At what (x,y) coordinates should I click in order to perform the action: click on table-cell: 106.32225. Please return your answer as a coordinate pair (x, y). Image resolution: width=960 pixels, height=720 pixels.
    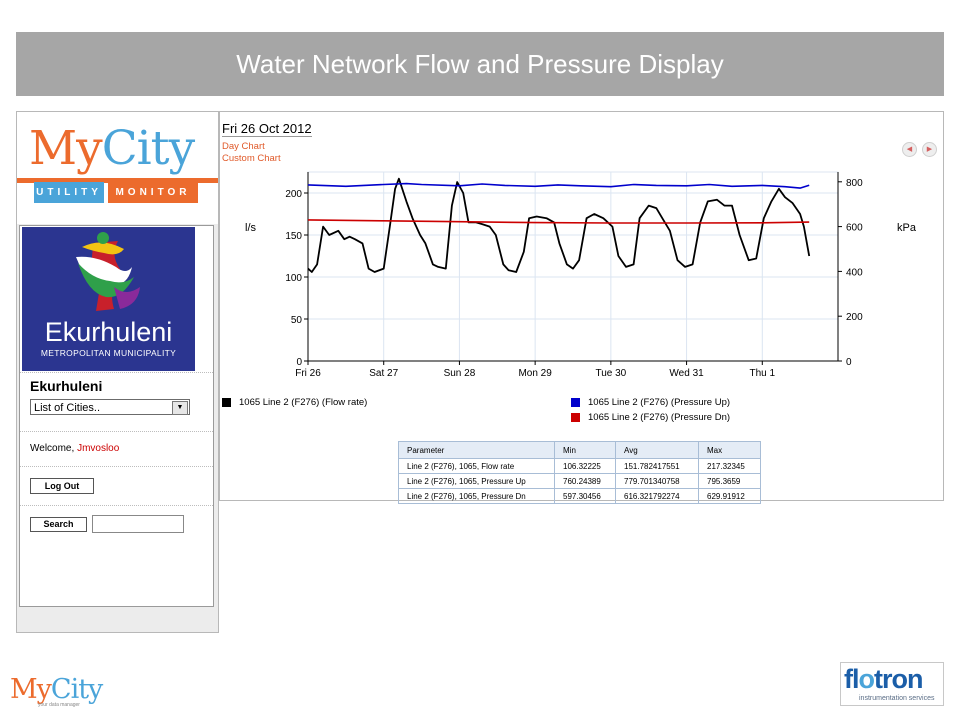
    Looking at the image, I should click on (585, 466).